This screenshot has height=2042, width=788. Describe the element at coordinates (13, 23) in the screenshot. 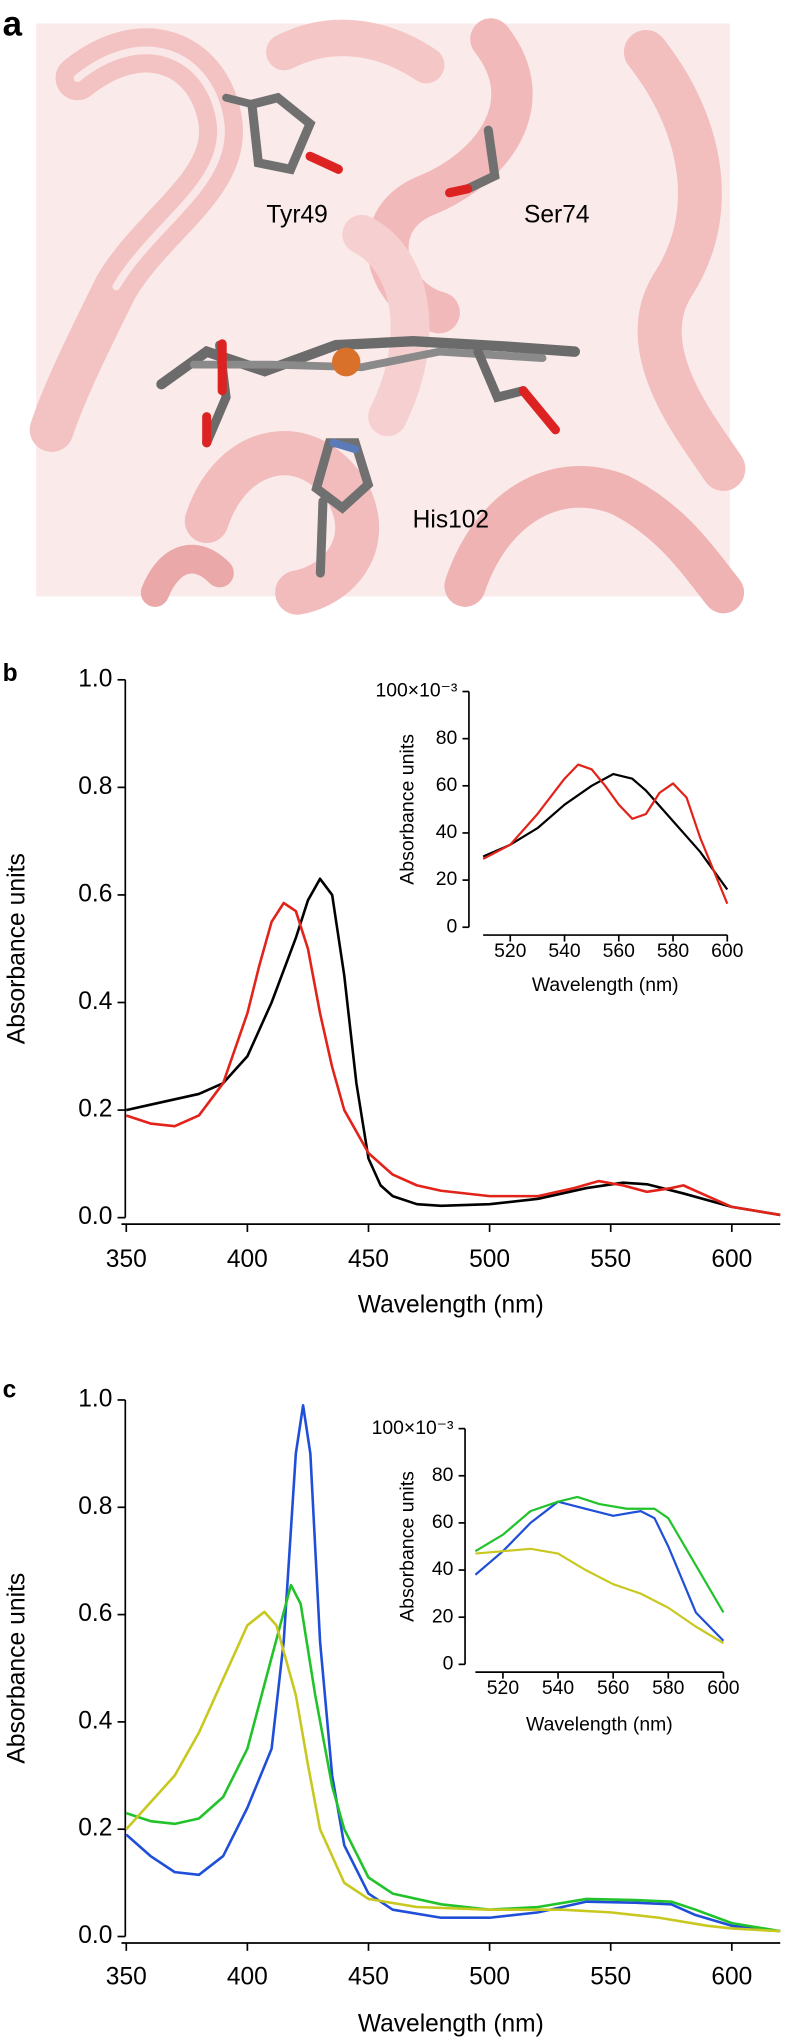

I see `panel-label: a` at that location.